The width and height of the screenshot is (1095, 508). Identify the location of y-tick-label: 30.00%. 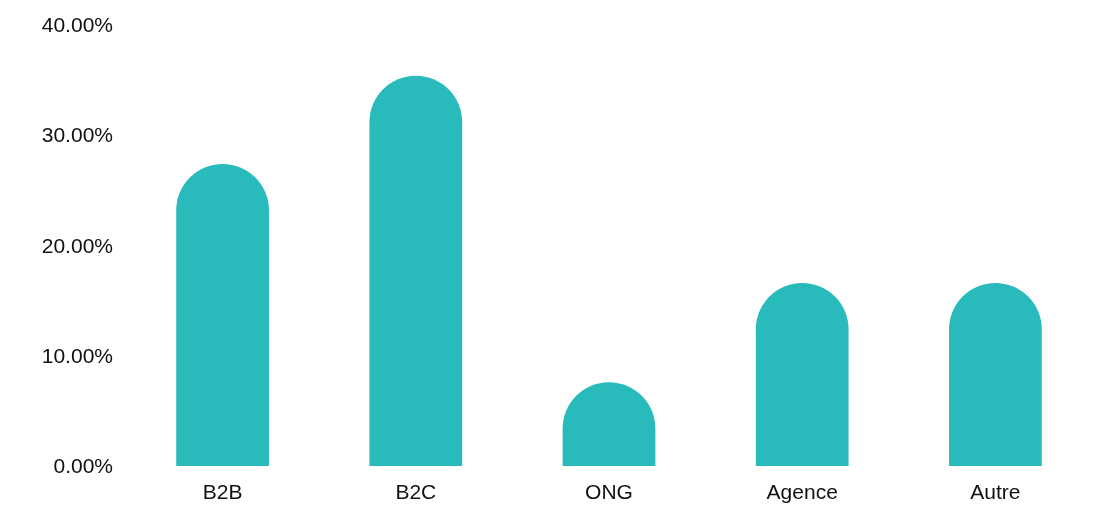
(77, 135).